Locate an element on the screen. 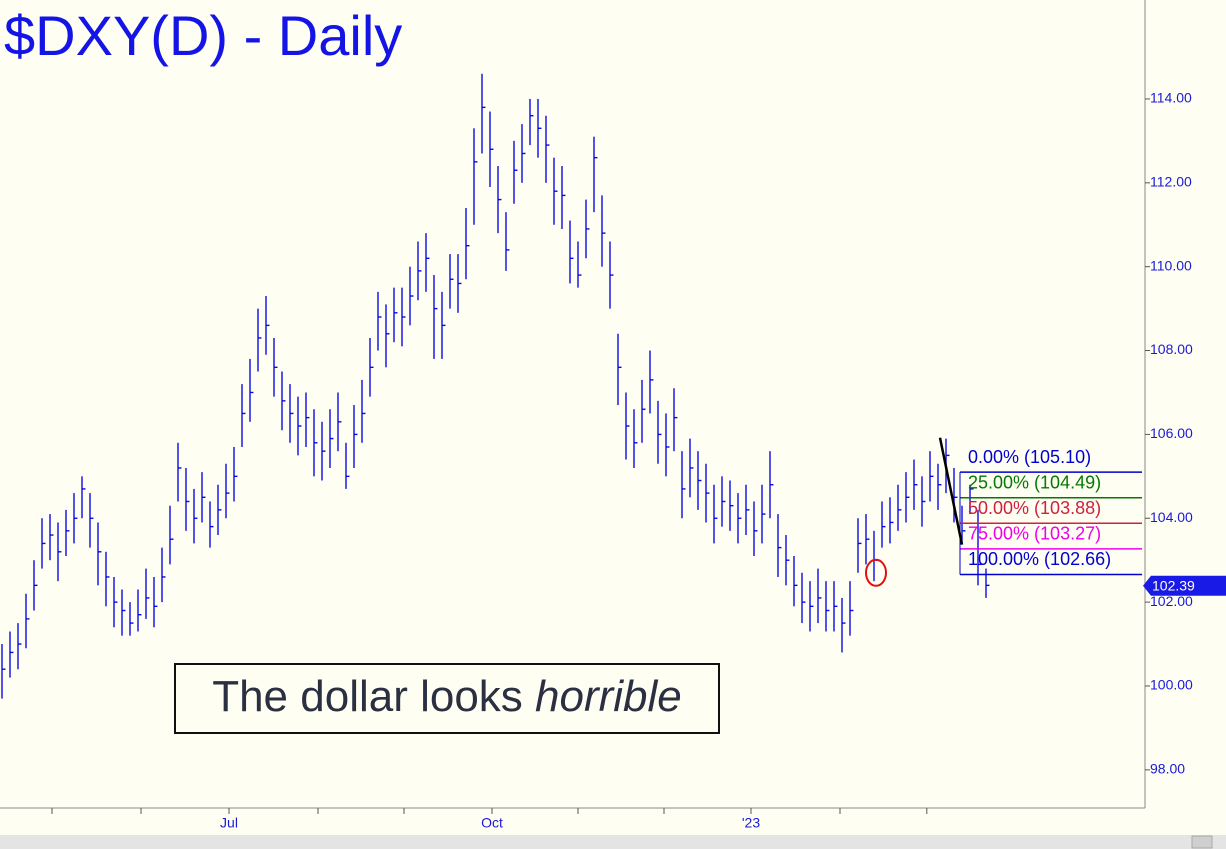  y-tick-label: 112.00 is located at coordinates (1171, 182).